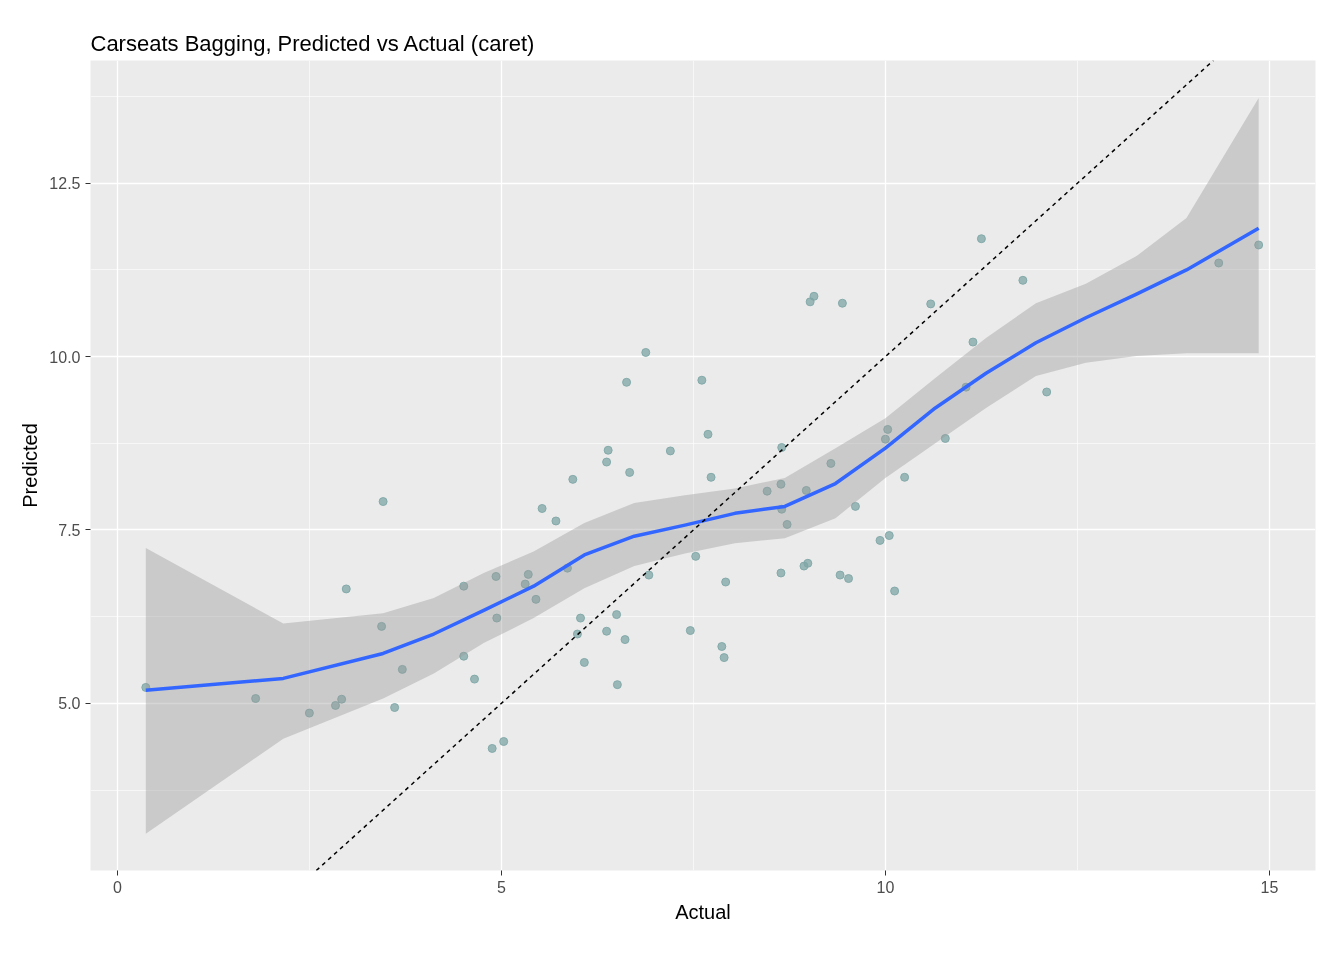 The width and height of the screenshot is (1344, 960). I want to click on x-axis-title: Actual, so click(703, 911).